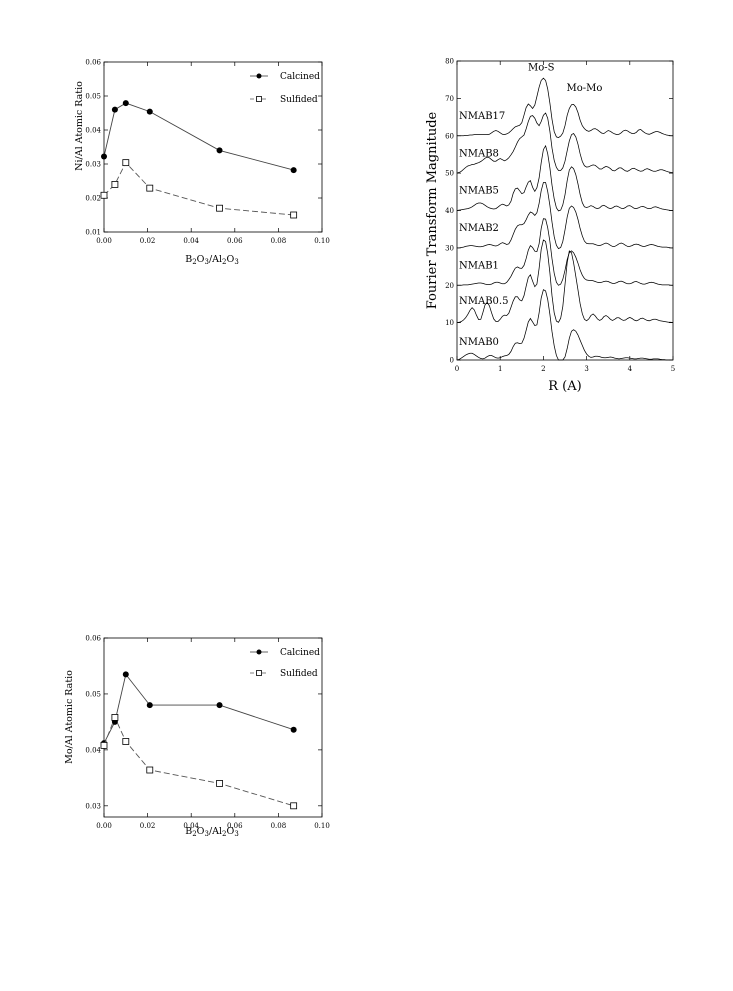  What do you see at coordinates (584, 88) in the screenshot?
I see `peak-annotation: Mo-Mo` at bounding box center [584, 88].